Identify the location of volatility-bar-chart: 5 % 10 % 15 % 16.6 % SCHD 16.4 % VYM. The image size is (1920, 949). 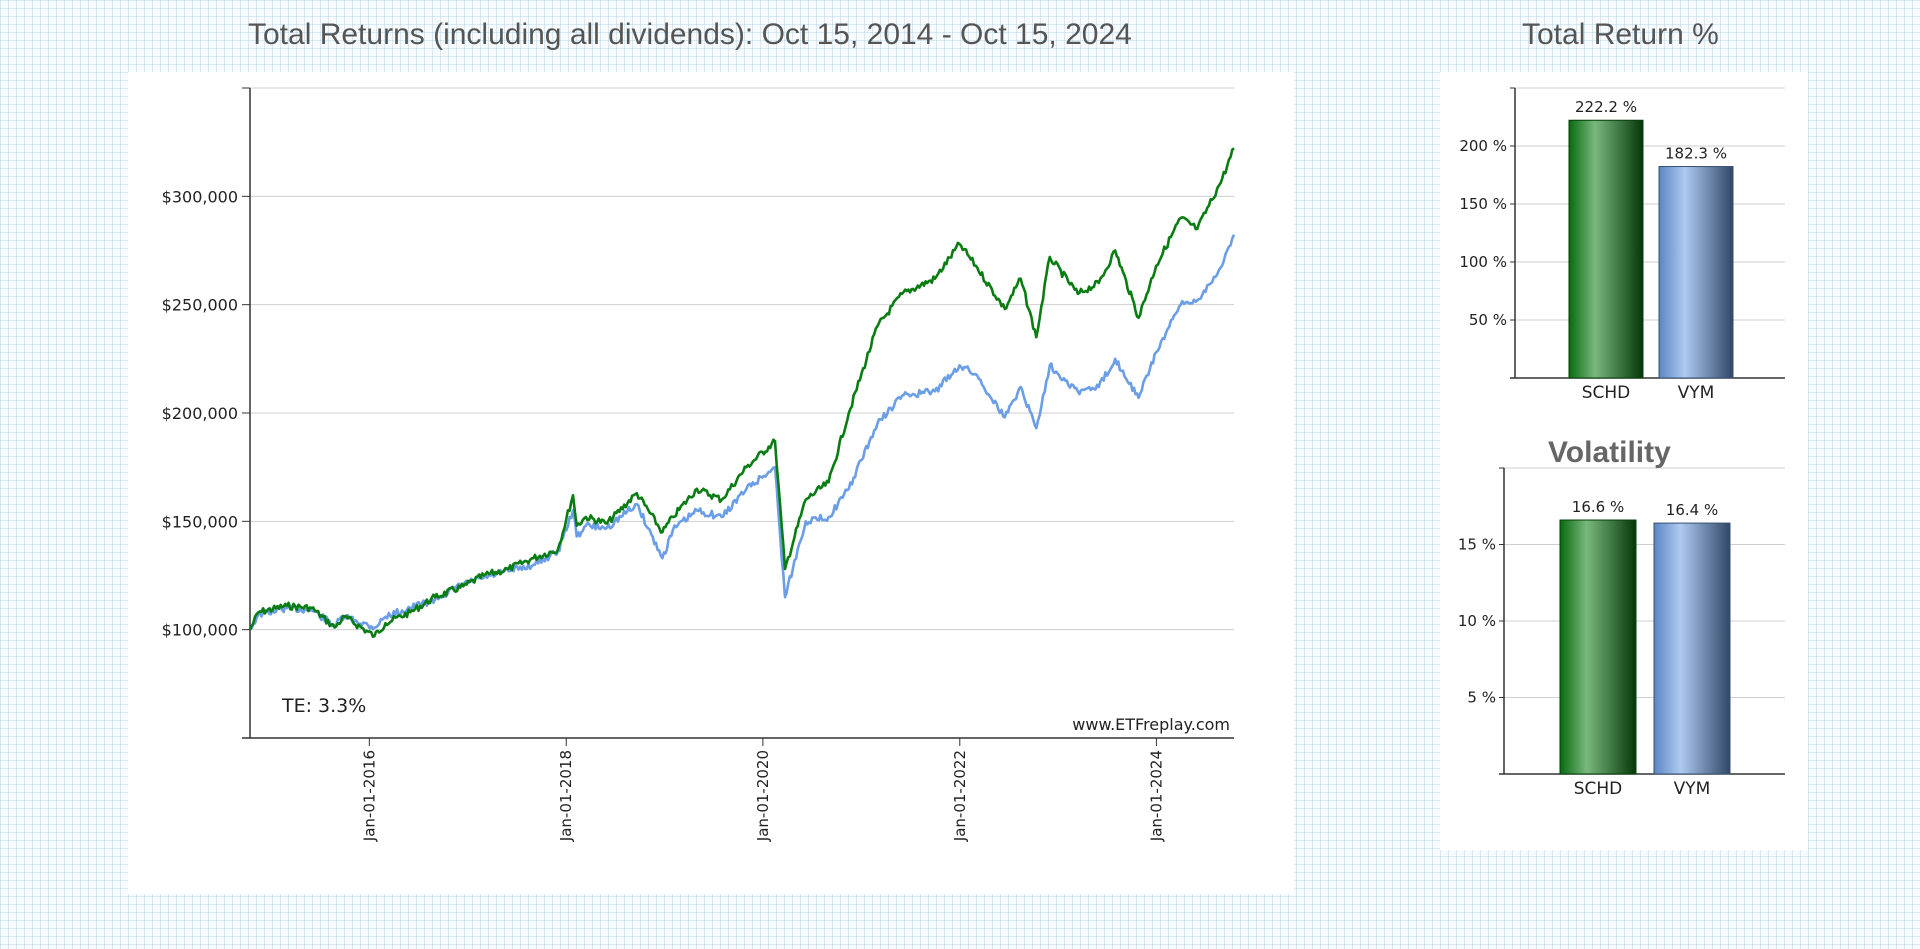
(1621, 633).